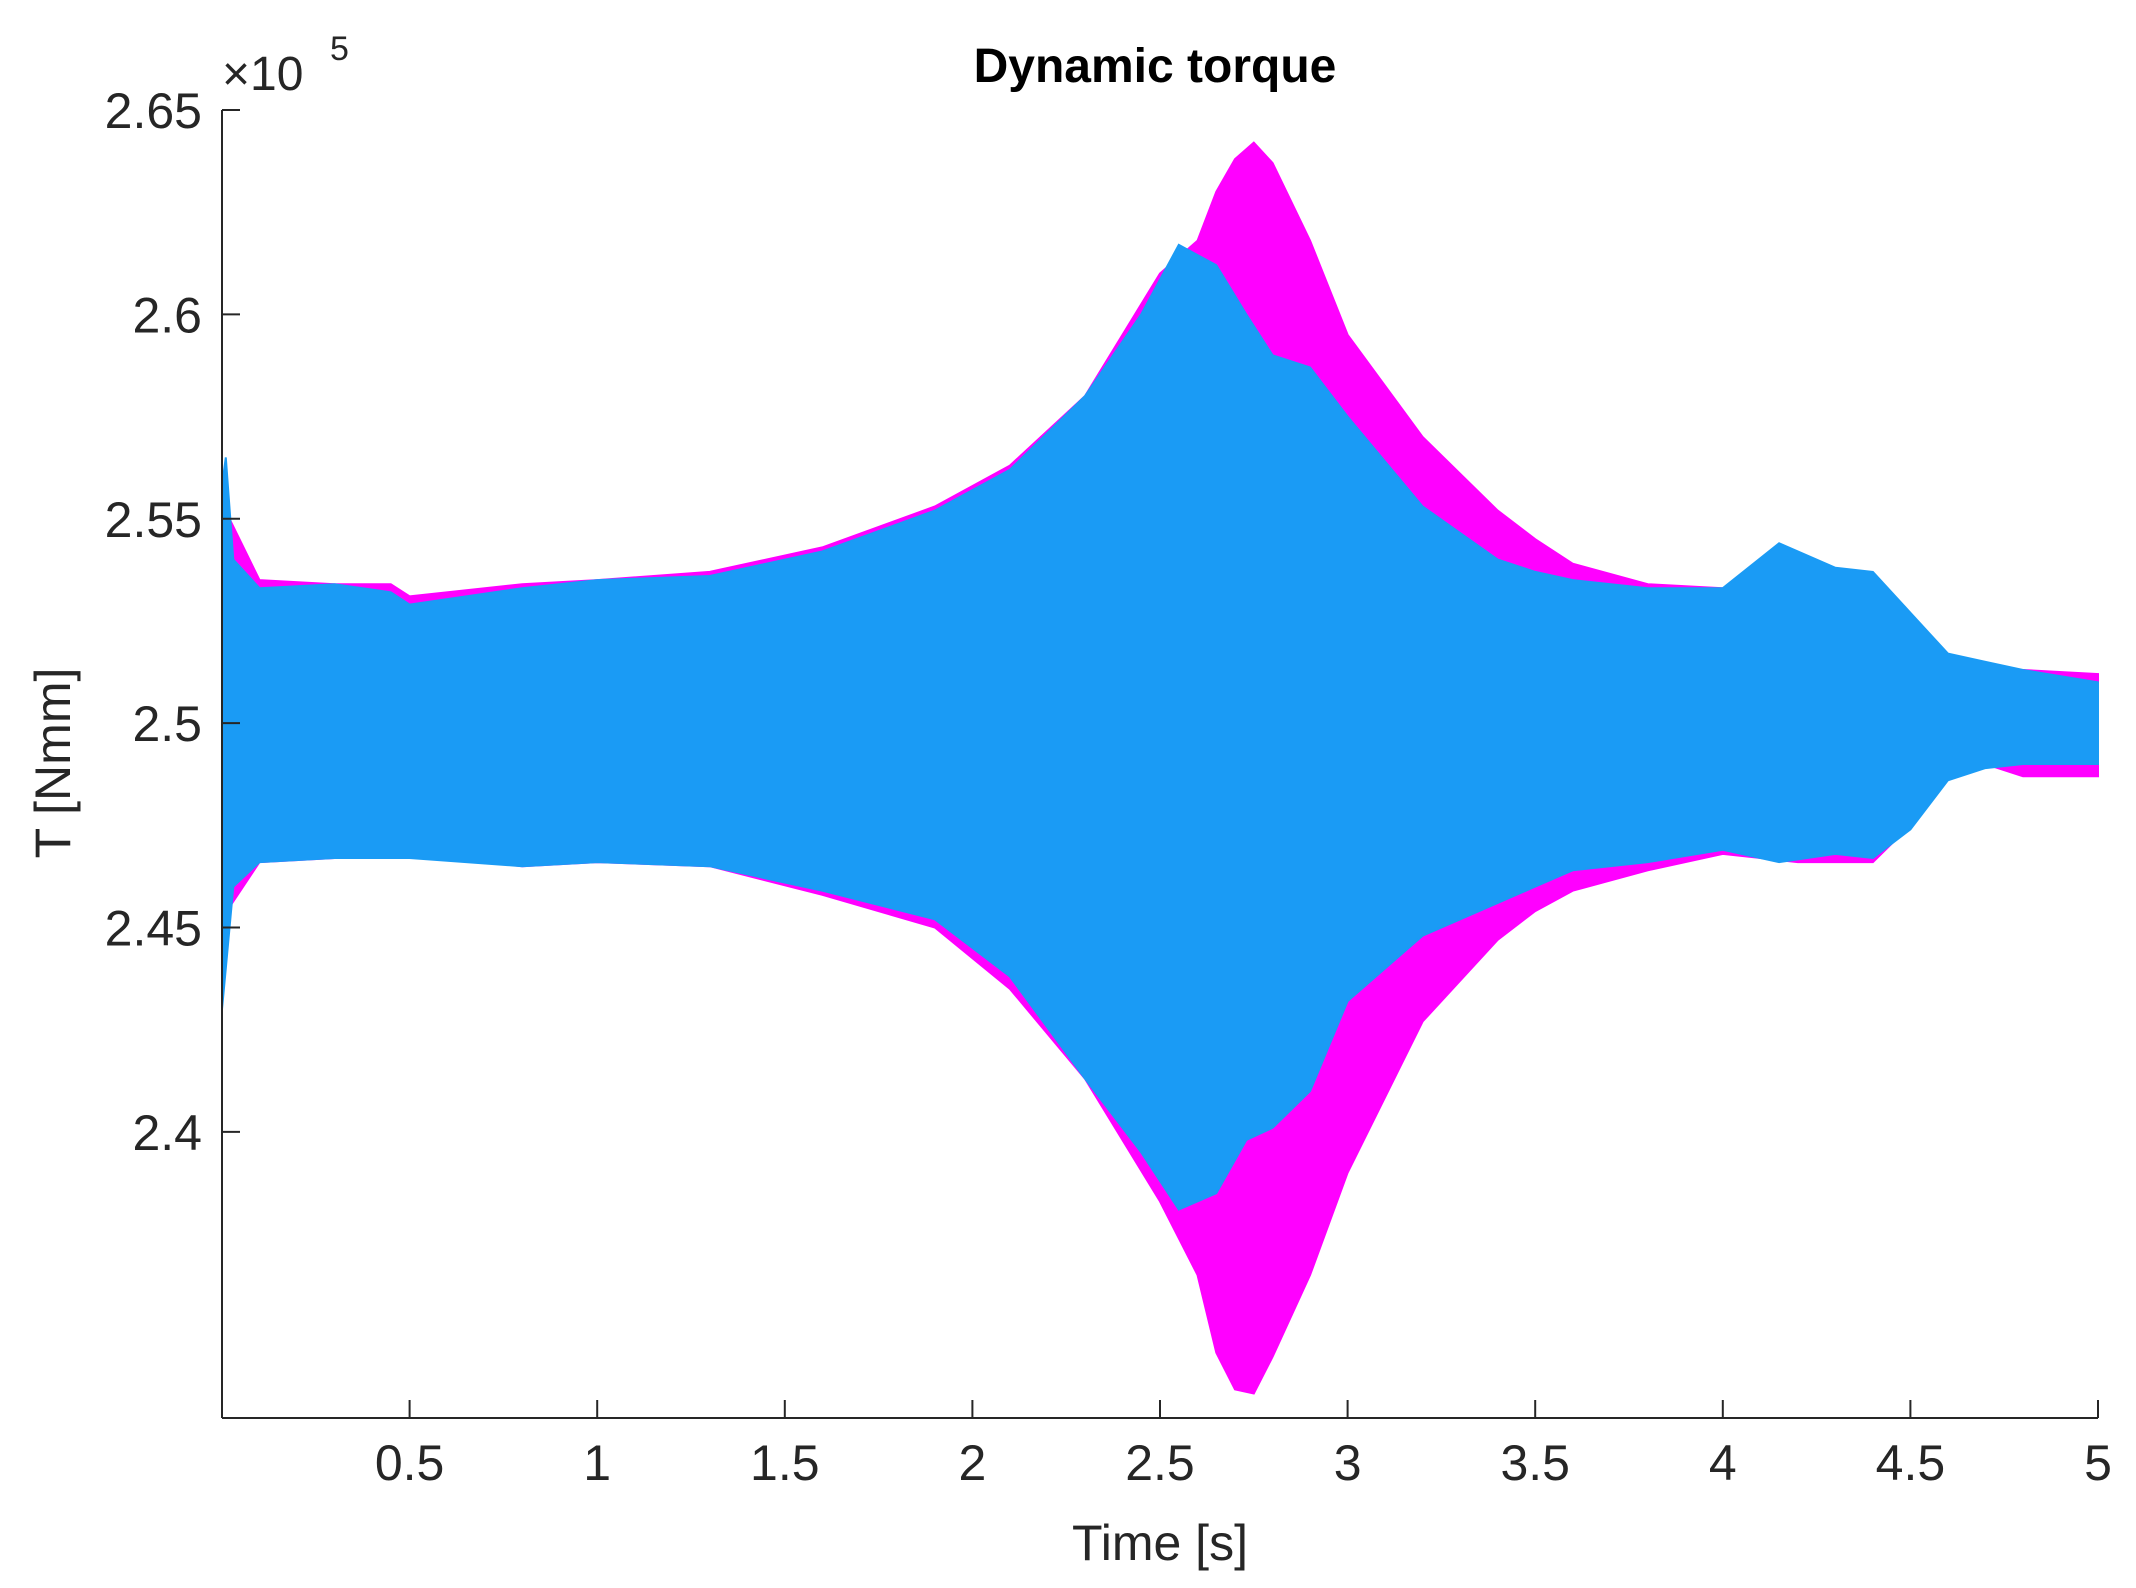 This screenshot has width=2136, height=1588. What do you see at coordinates (53, 763) in the screenshot?
I see `y-axis-label: T [Nmm]` at bounding box center [53, 763].